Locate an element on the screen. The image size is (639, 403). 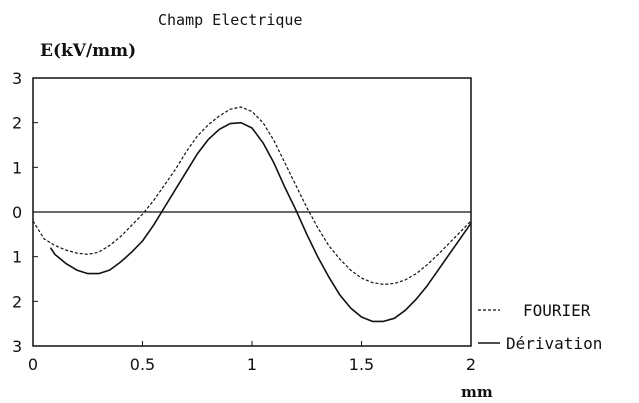
x-tick-label: 0 is located at coordinates (33, 364).